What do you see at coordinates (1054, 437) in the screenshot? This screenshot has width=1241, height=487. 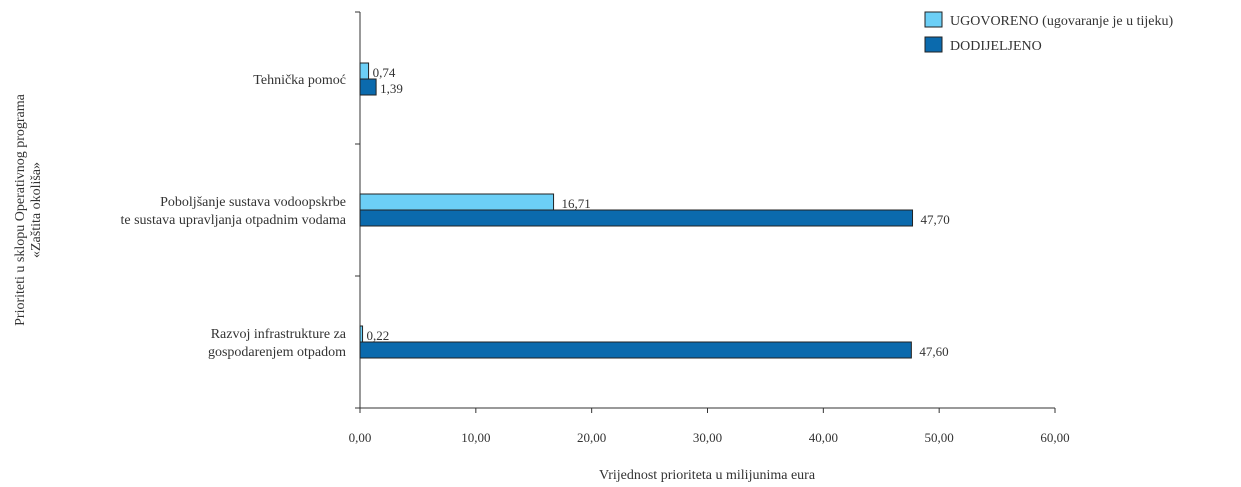 I see `x-tick-label-6: 60,00` at bounding box center [1054, 437].